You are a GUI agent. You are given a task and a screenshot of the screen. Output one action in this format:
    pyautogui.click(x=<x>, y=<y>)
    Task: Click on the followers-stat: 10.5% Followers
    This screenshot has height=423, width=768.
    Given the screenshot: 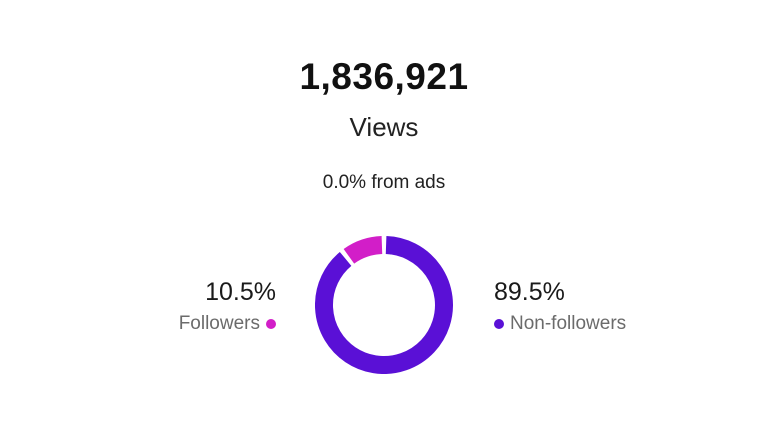 What is the action you would take?
    pyautogui.click(x=227, y=306)
    